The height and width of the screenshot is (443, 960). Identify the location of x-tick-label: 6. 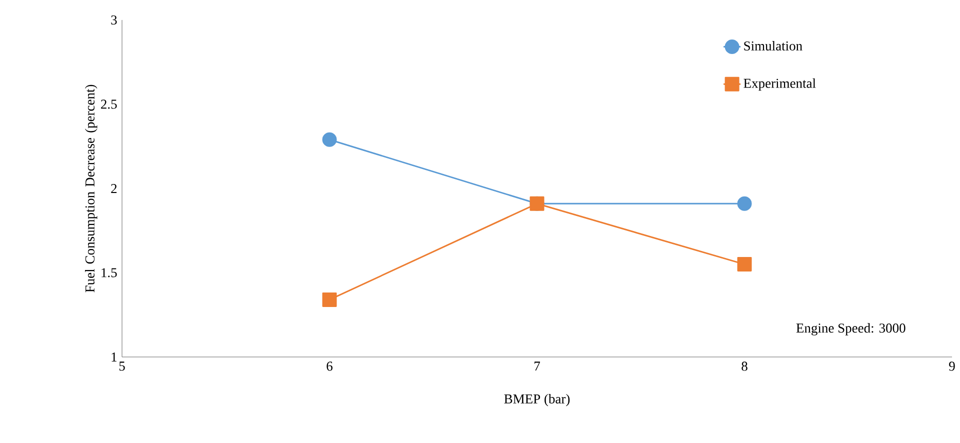
(329, 366).